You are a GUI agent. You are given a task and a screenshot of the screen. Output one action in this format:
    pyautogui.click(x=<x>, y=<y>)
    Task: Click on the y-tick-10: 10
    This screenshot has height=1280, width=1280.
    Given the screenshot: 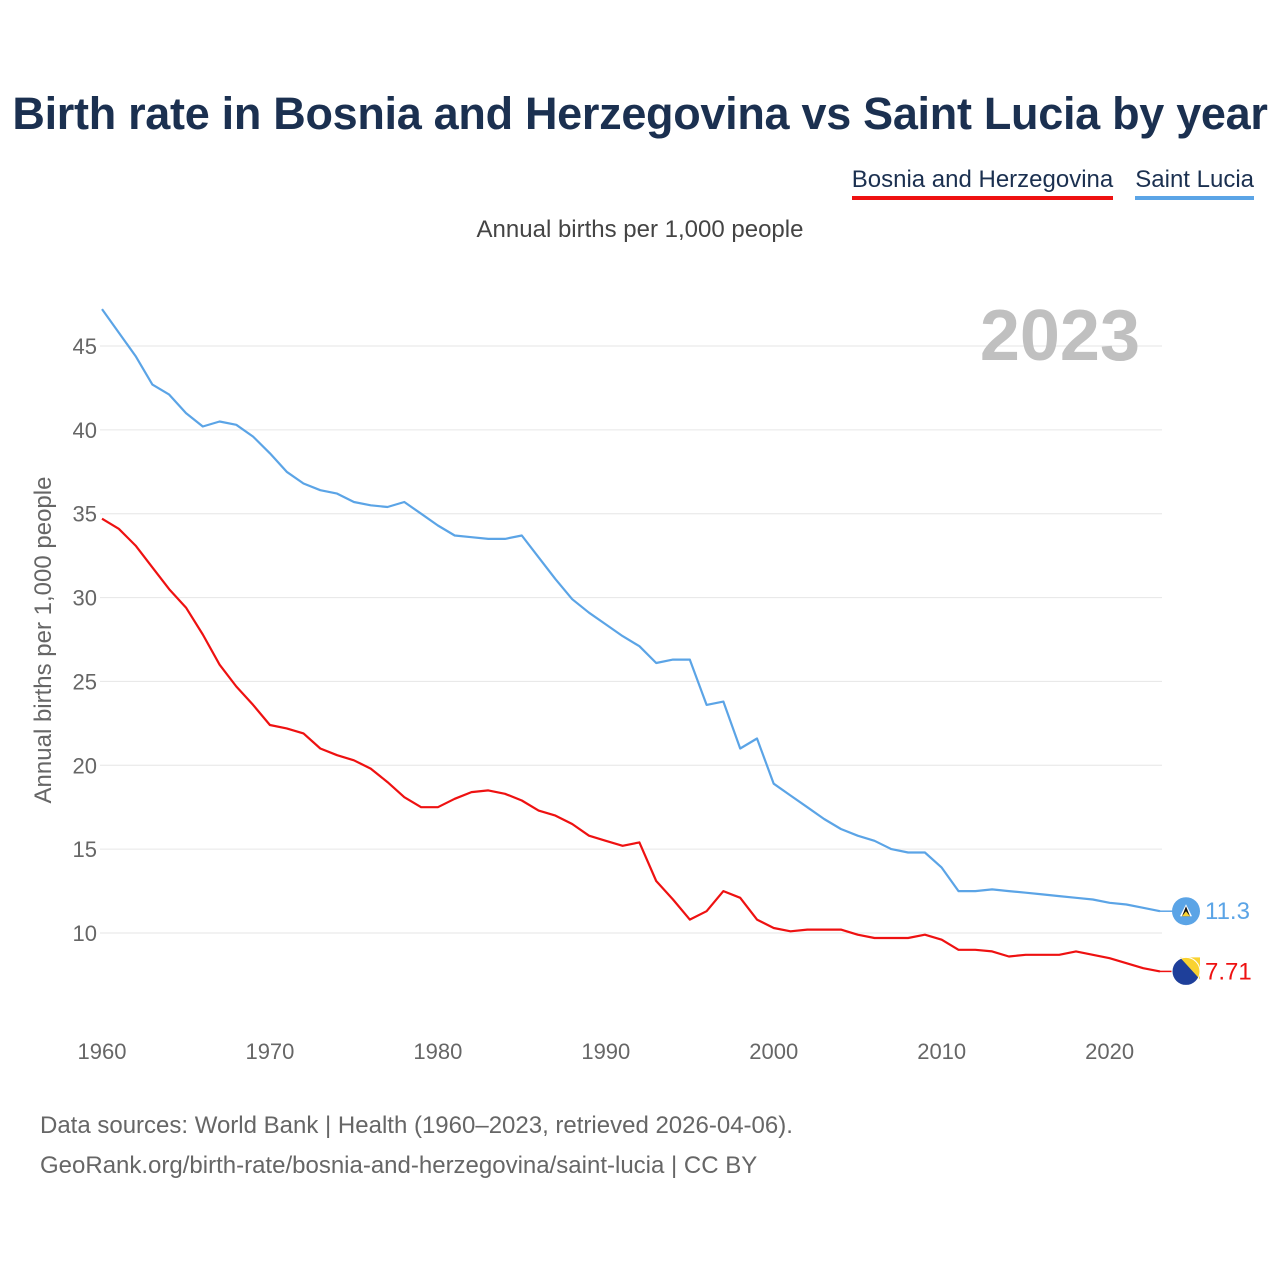 What is the action you would take?
    pyautogui.click(x=85, y=933)
    